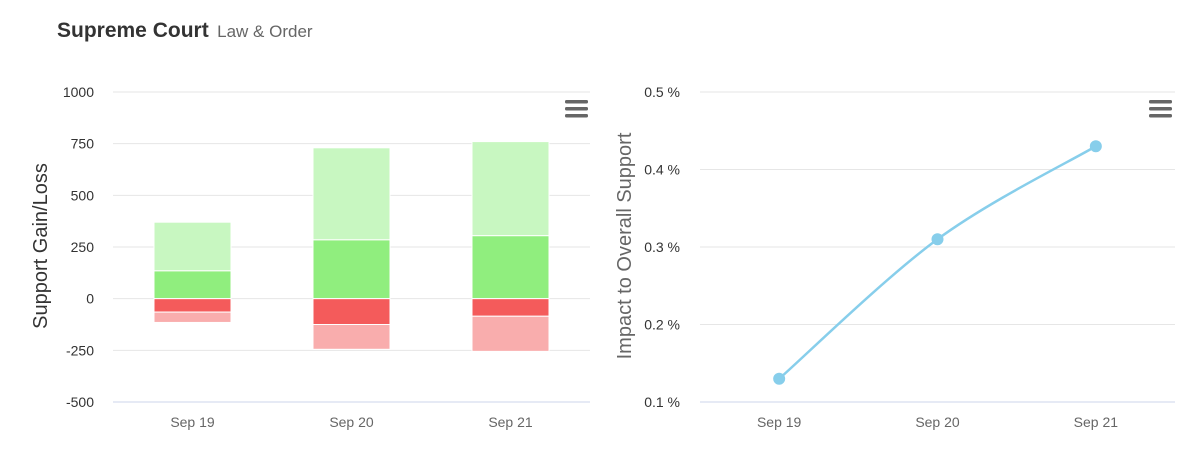 This screenshot has height=460, width=1198. I want to click on bar-x-tick-label: Sep 19, so click(192, 422).